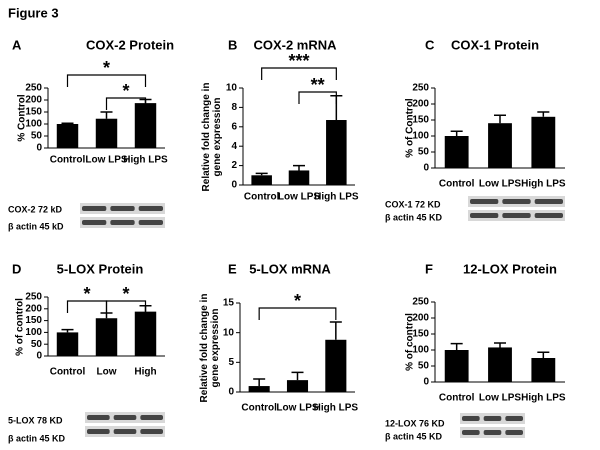 The image size is (600, 450). Describe the element at coordinates (130, 44) in the screenshot. I see `panel-title: COX-2 Protein` at that location.